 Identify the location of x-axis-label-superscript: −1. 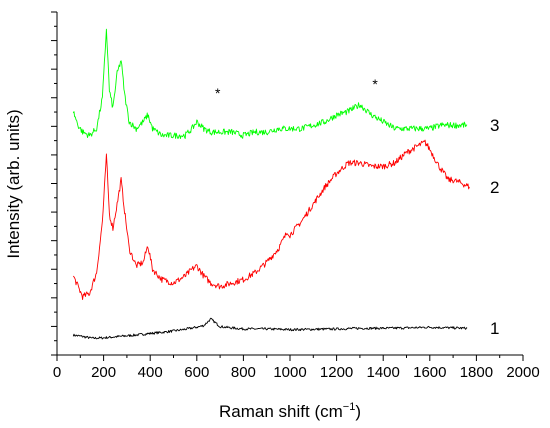
(349, 407).